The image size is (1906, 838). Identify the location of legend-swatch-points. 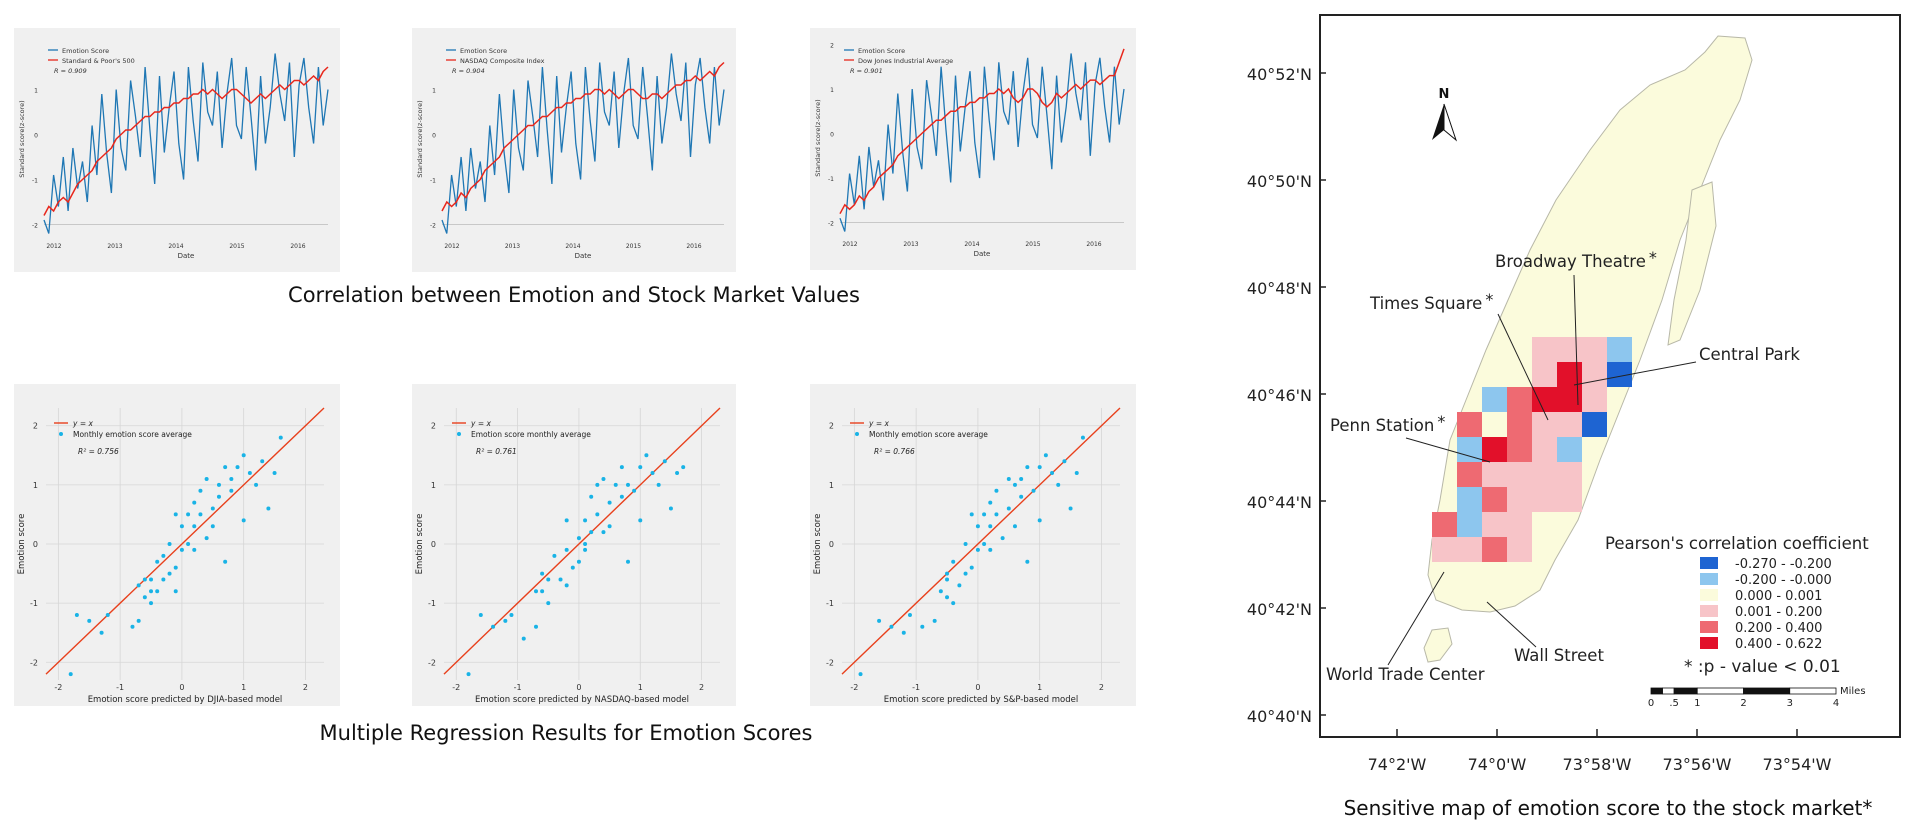
(857, 434).